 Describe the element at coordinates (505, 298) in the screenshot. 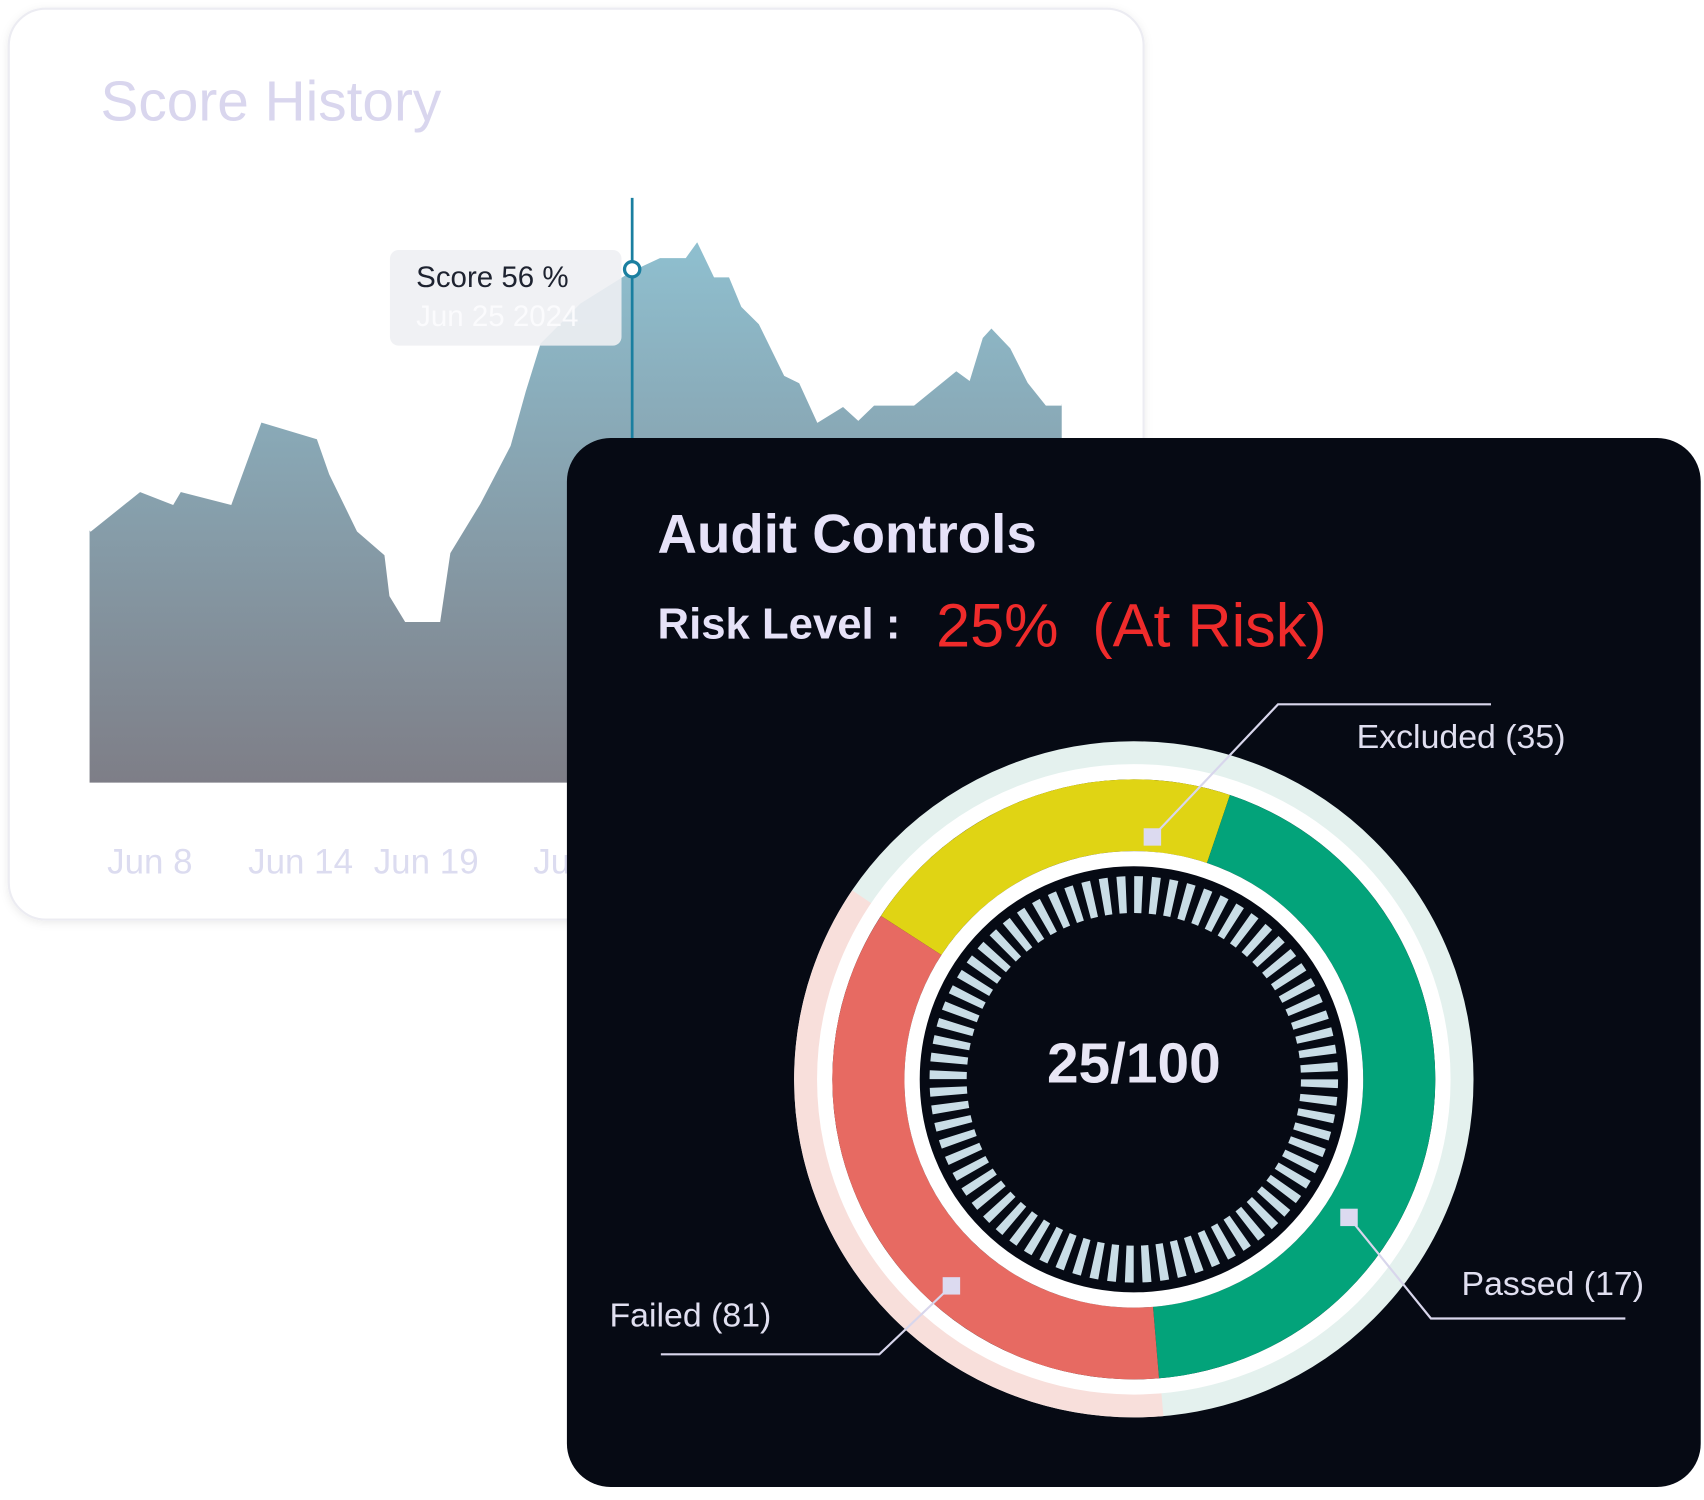

I see `tooltip` at that location.